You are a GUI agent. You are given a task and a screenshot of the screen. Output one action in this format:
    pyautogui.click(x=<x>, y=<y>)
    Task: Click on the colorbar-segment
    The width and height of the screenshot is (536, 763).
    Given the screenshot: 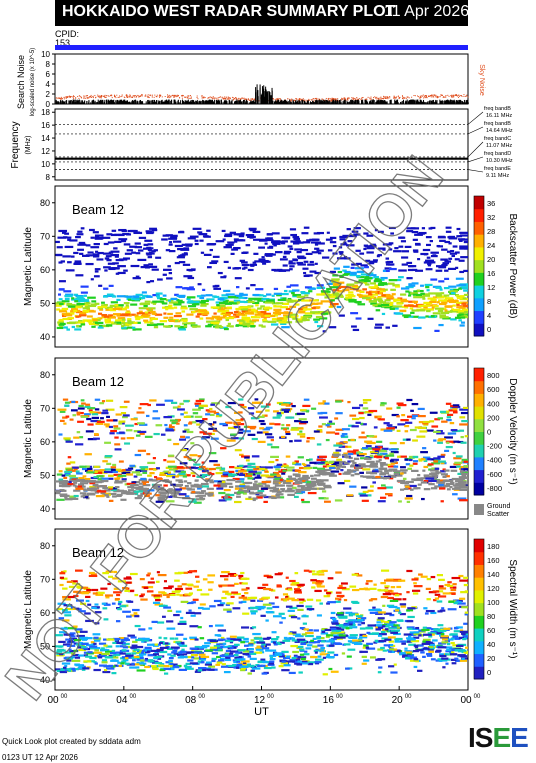 What is the action you would take?
    pyautogui.click(x=479, y=387)
    